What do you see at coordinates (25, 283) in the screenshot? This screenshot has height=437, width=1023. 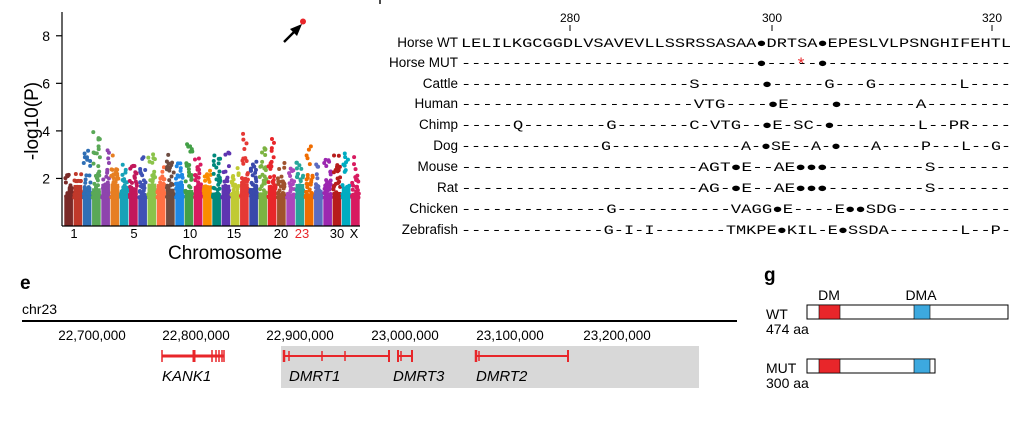 I see `panel-label: e` at bounding box center [25, 283].